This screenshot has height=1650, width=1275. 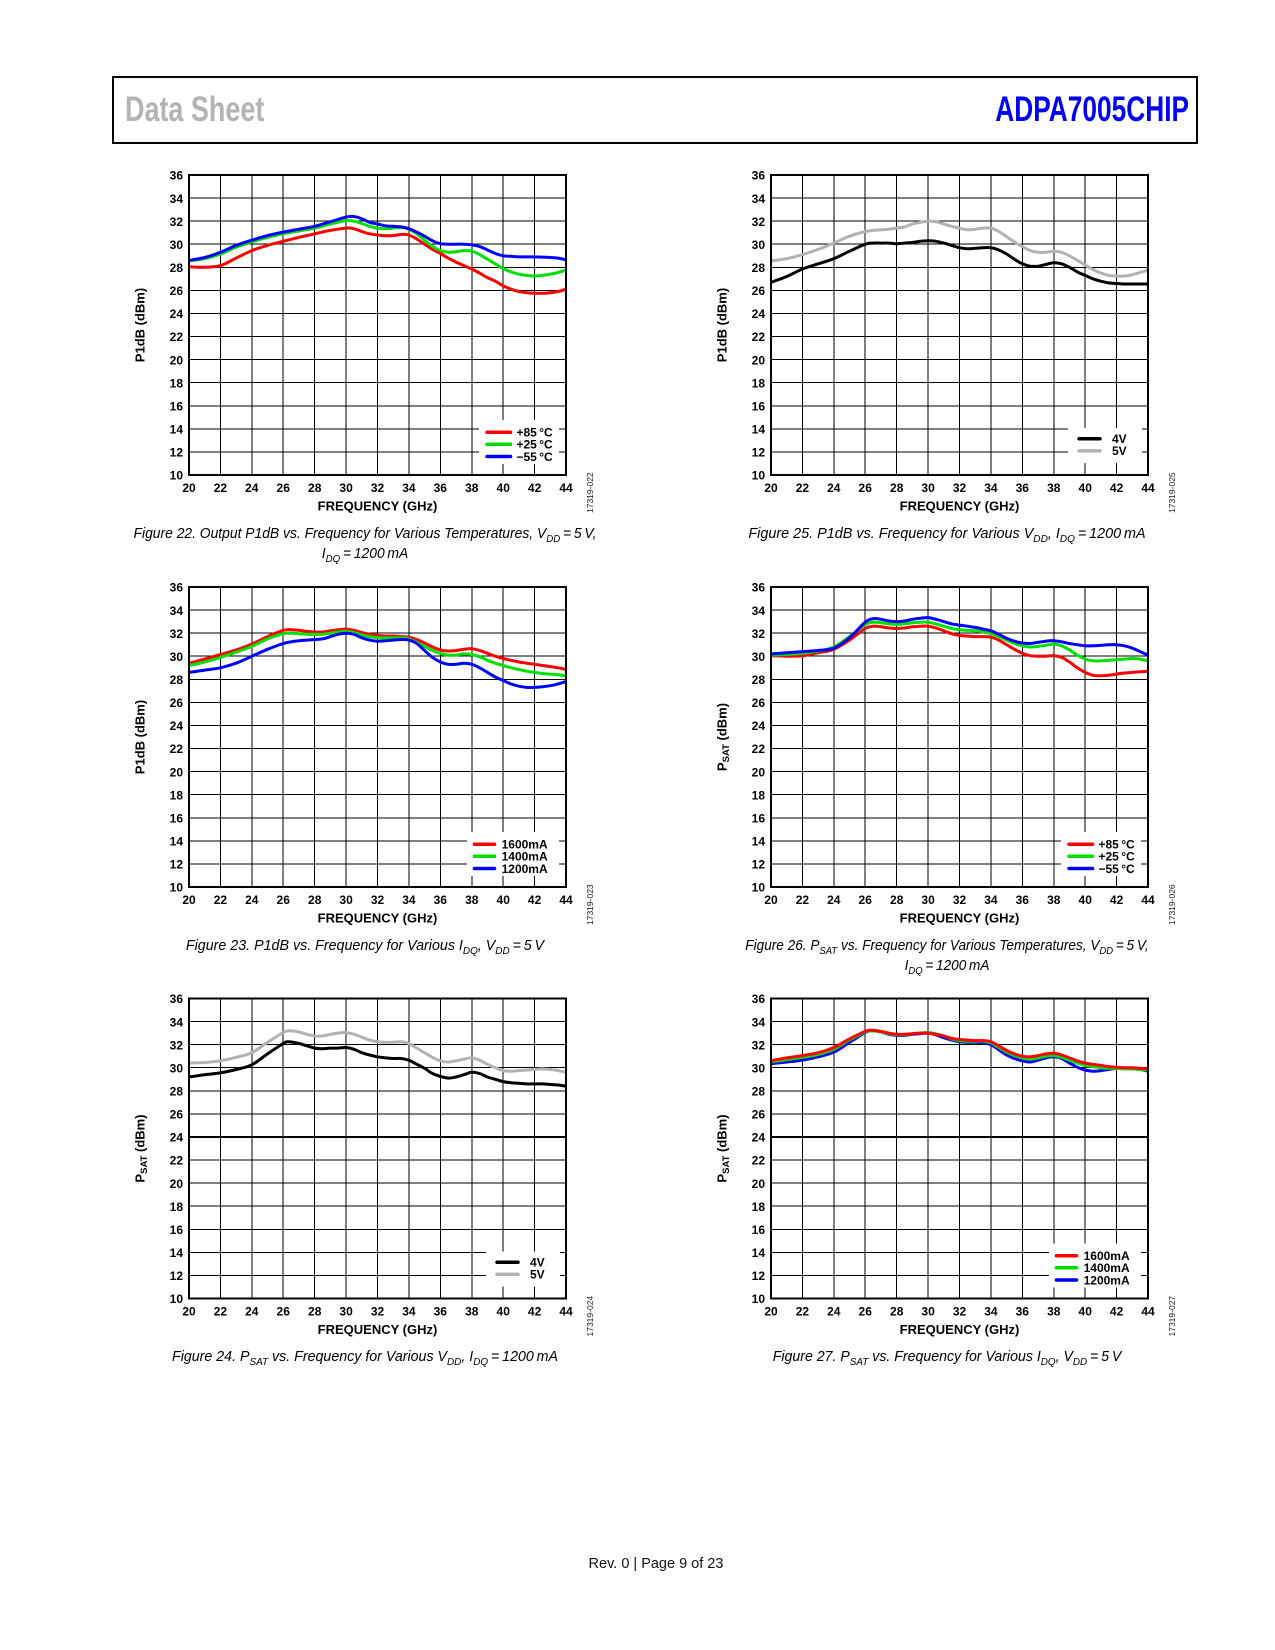 I want to click on svg-text: 42, so click(x=535, y=488).